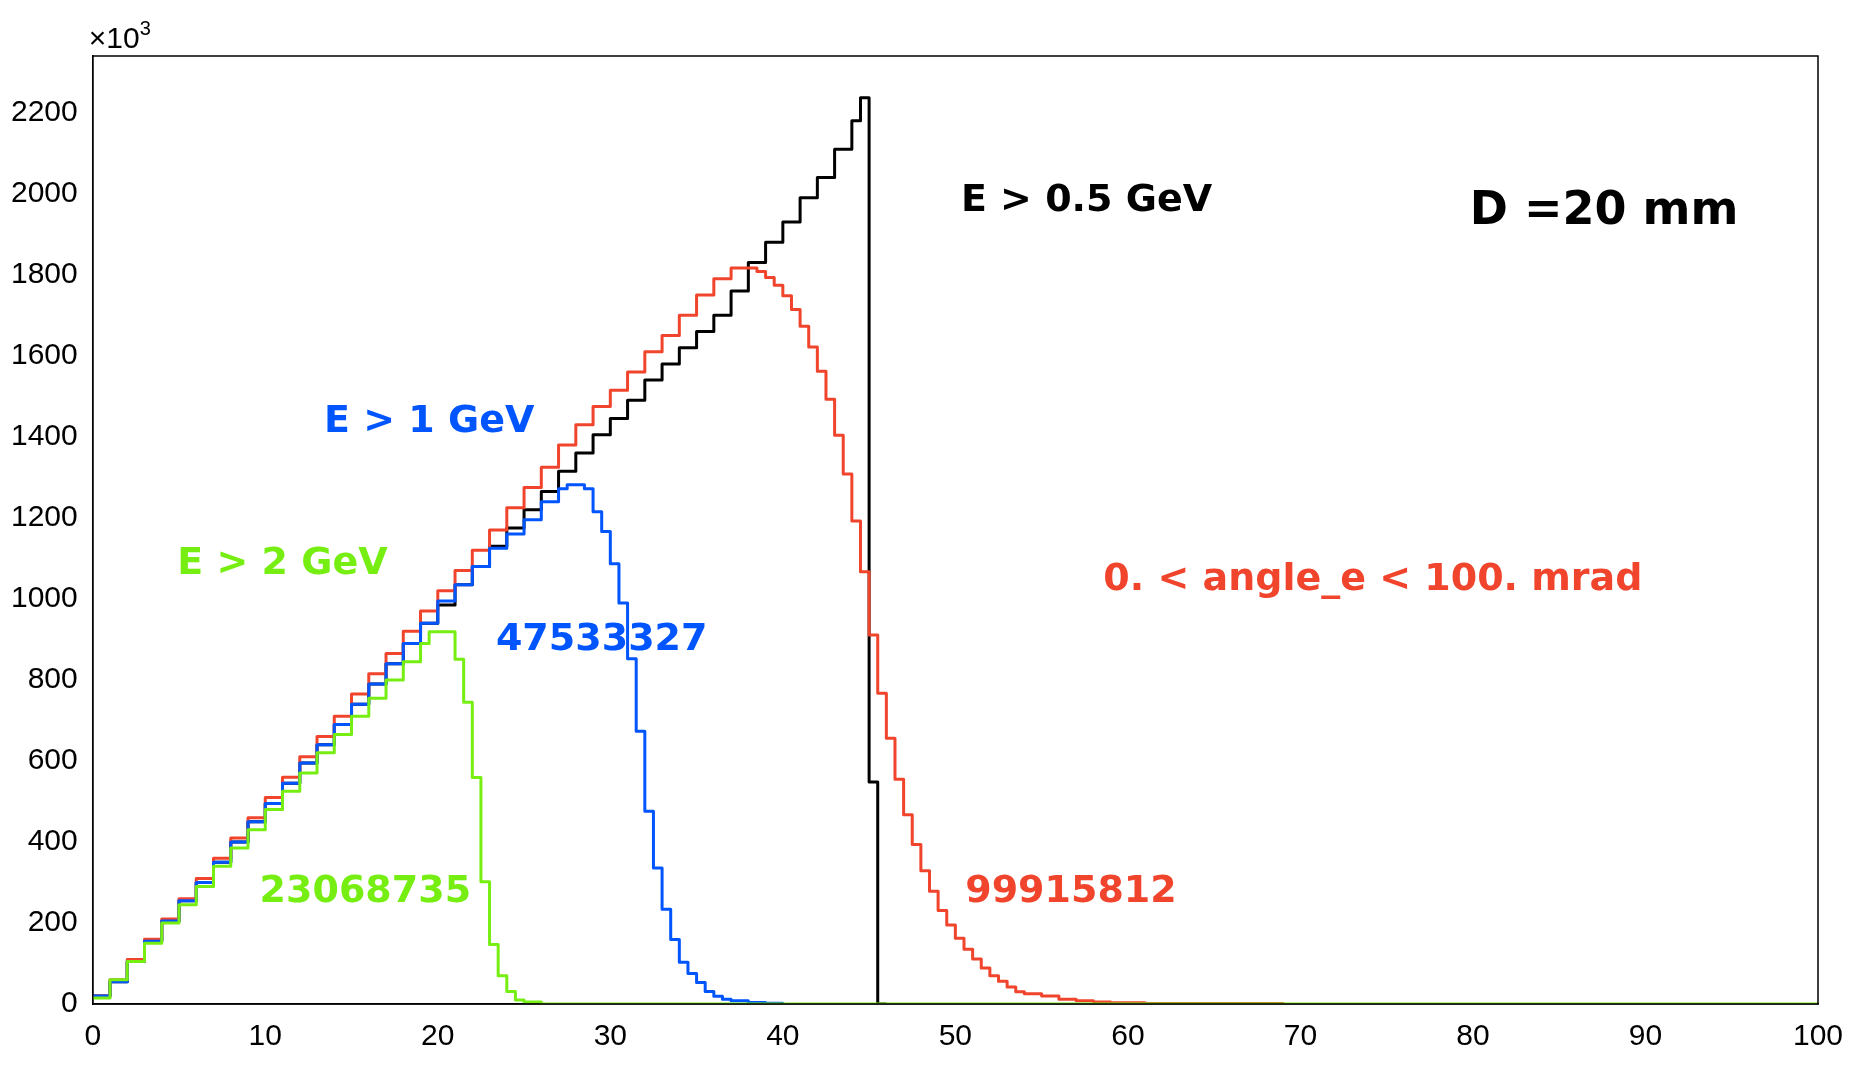  Describe the element at coordinates (44, 354) in the screenshot. I see `y-tick-label: 1600` at that location.